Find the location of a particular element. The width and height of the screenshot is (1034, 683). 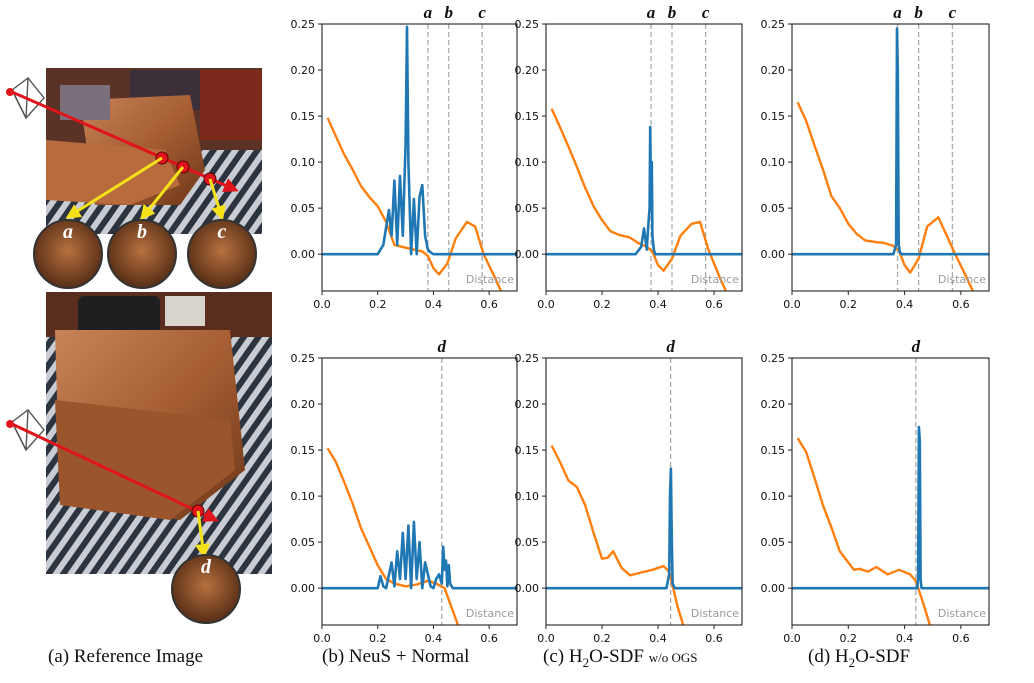

zoom-circle-d is located at coordinates (206, 589).